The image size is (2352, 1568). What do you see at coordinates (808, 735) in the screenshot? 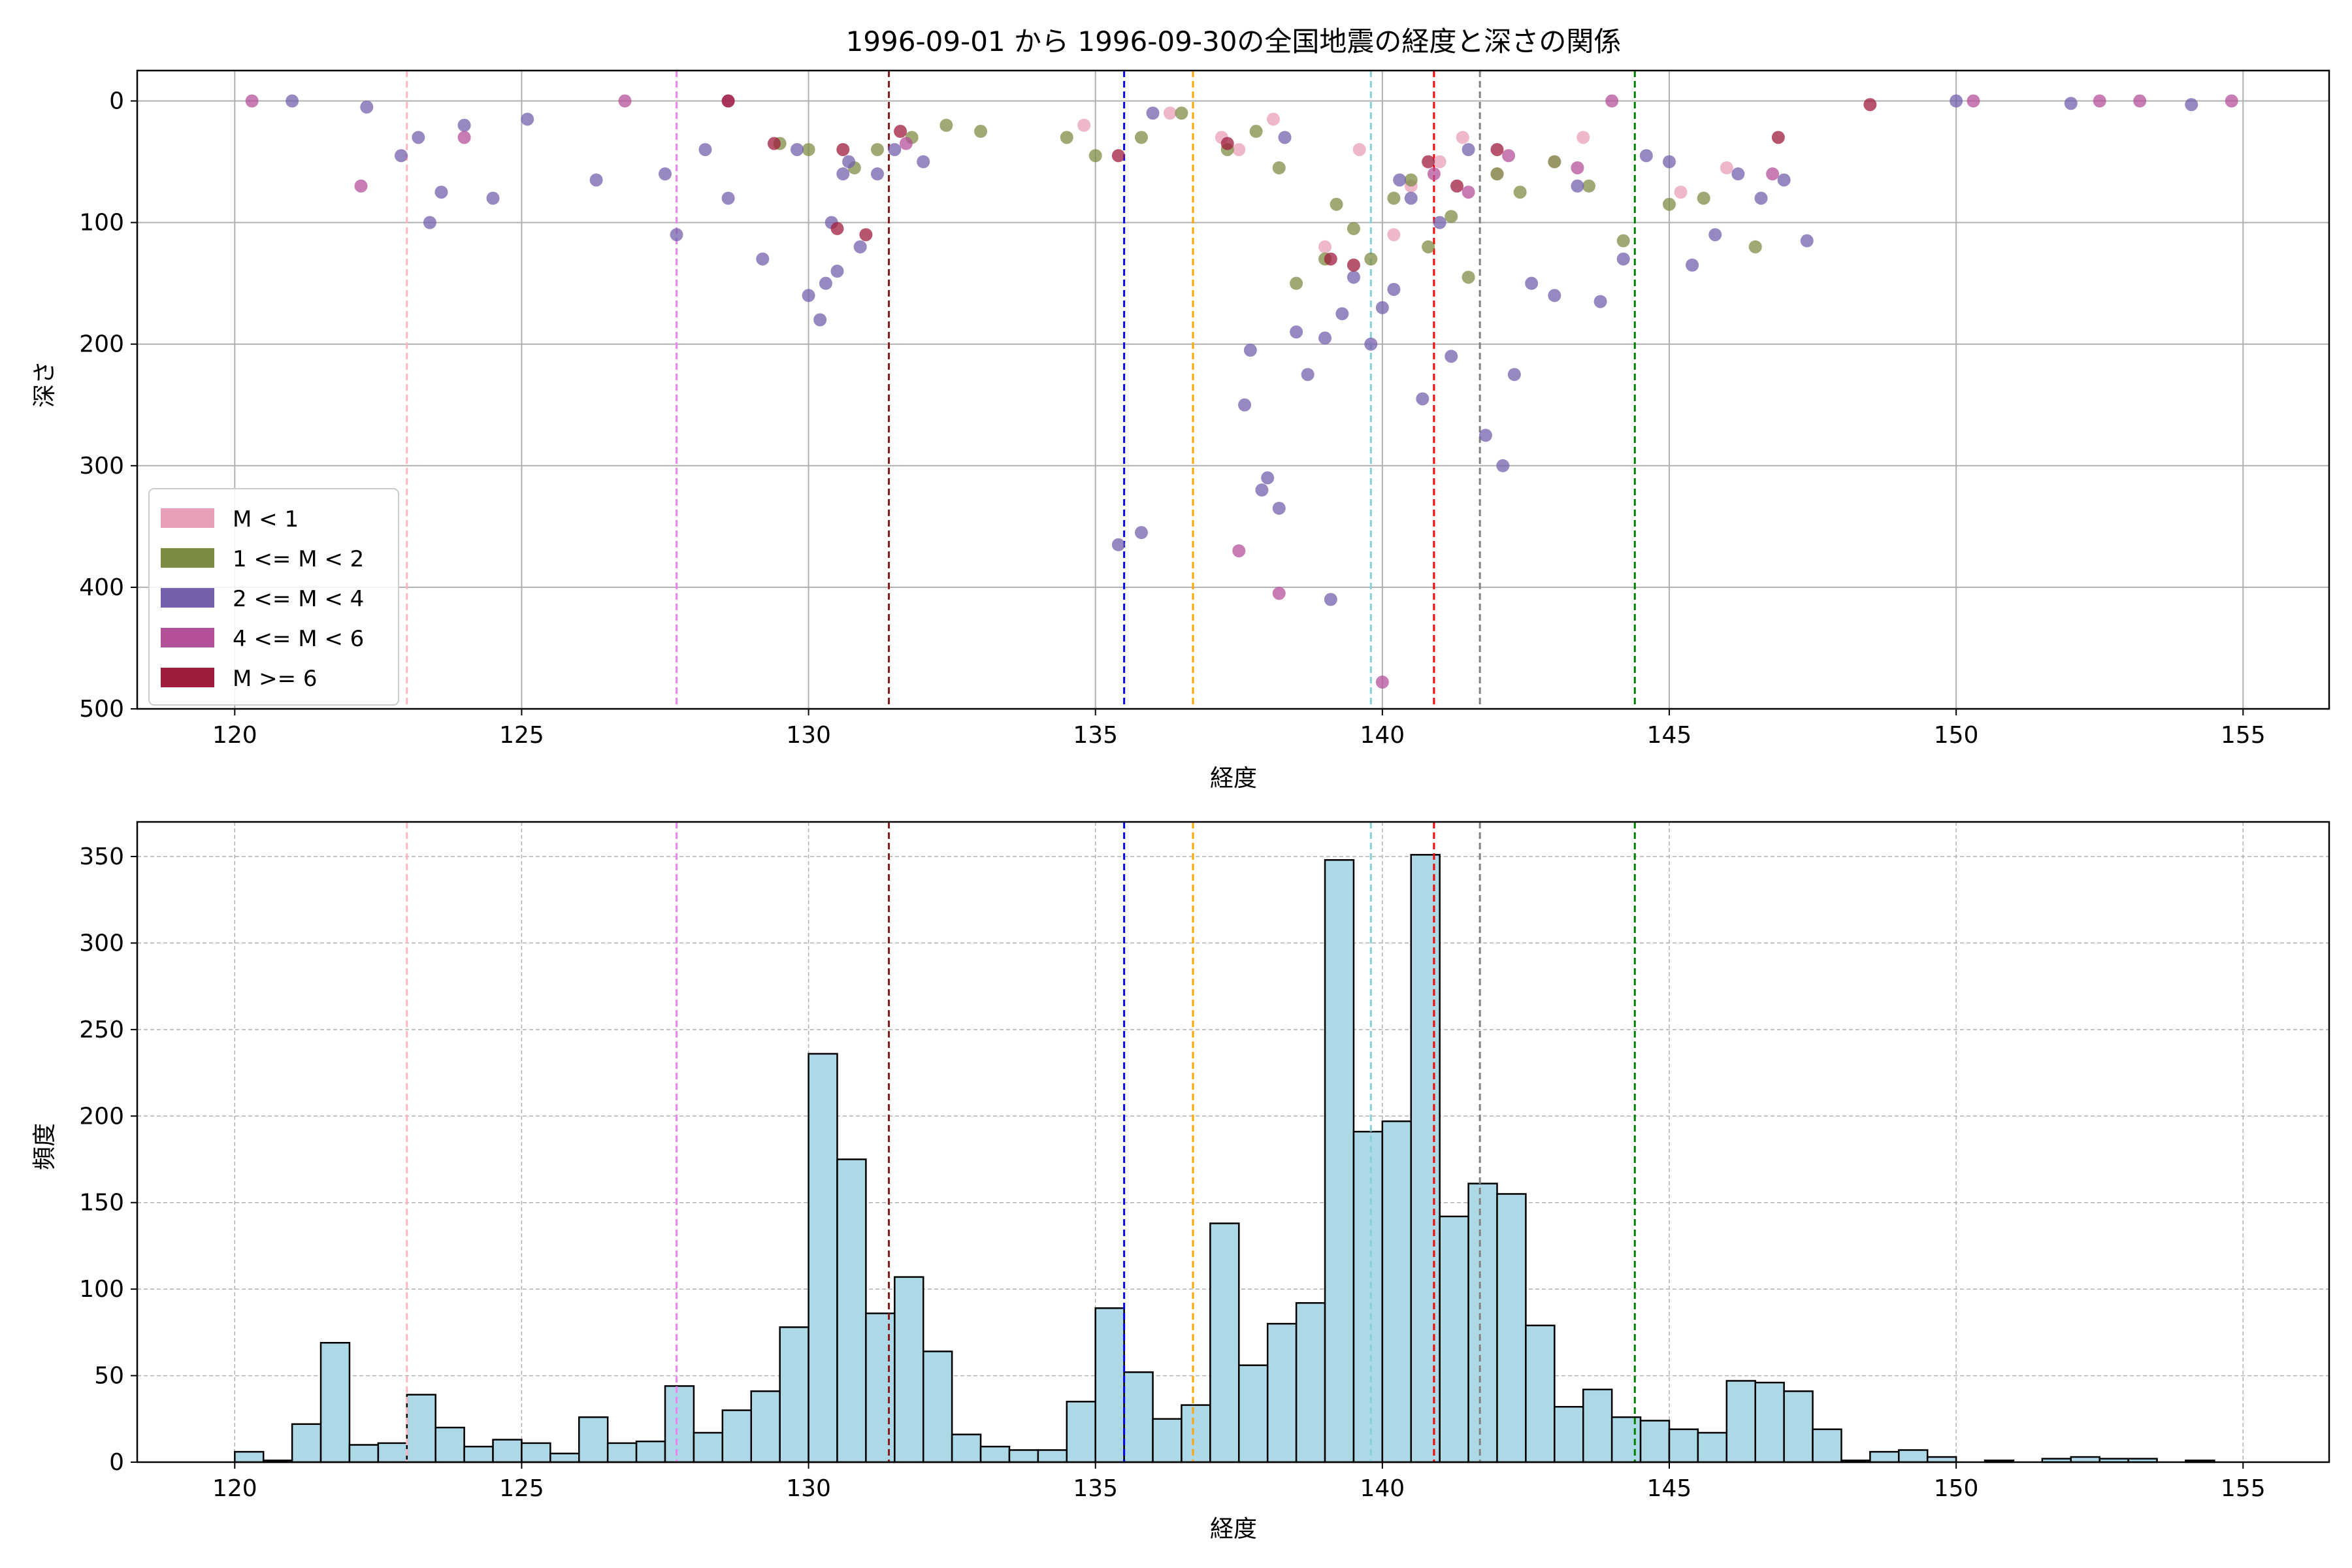
I see `scatter-x-tick-label: 130` at bounding box center [808, 735].